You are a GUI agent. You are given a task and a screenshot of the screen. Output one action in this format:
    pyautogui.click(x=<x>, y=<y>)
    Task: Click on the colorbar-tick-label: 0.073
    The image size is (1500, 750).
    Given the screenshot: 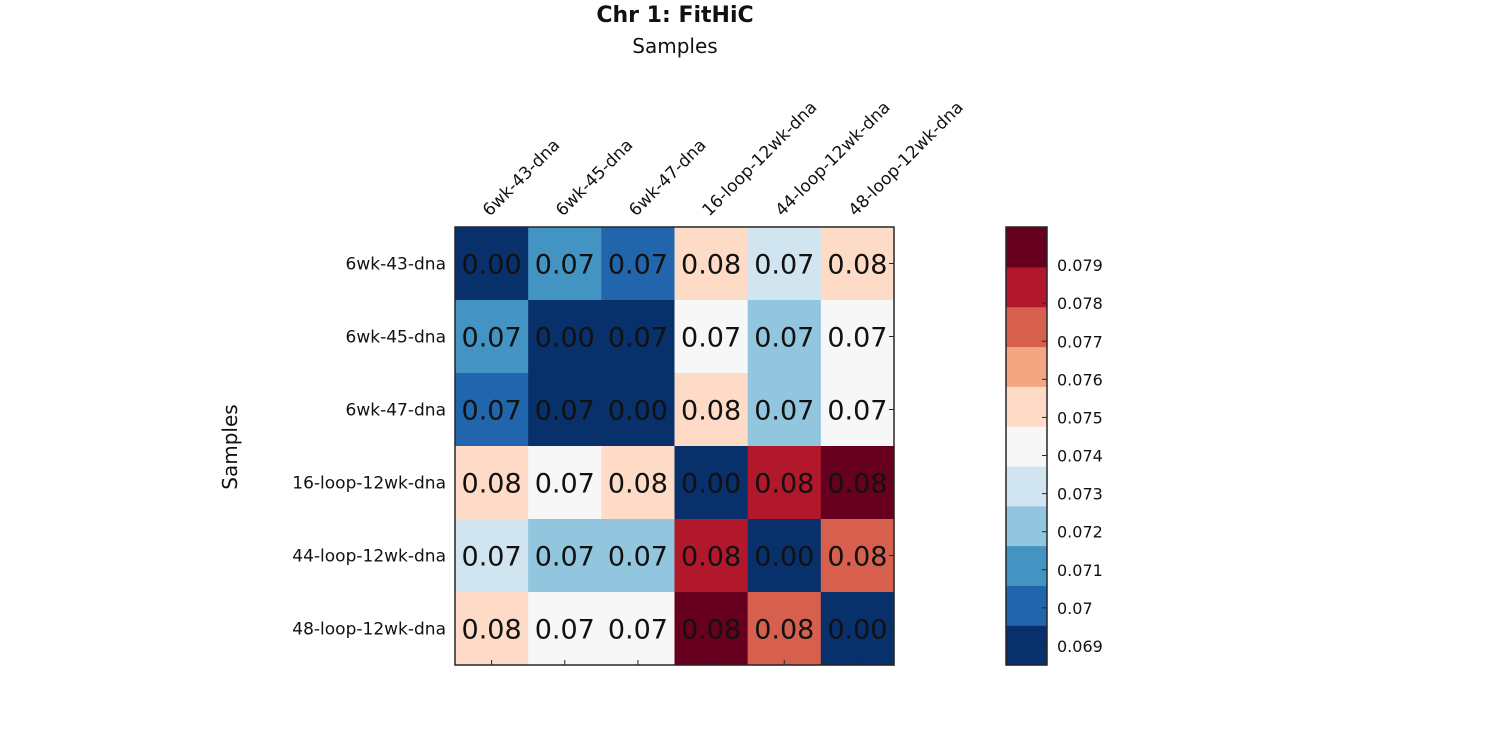 What is the action you would take?
    pyautogui.click(x=1080, y=494)
    